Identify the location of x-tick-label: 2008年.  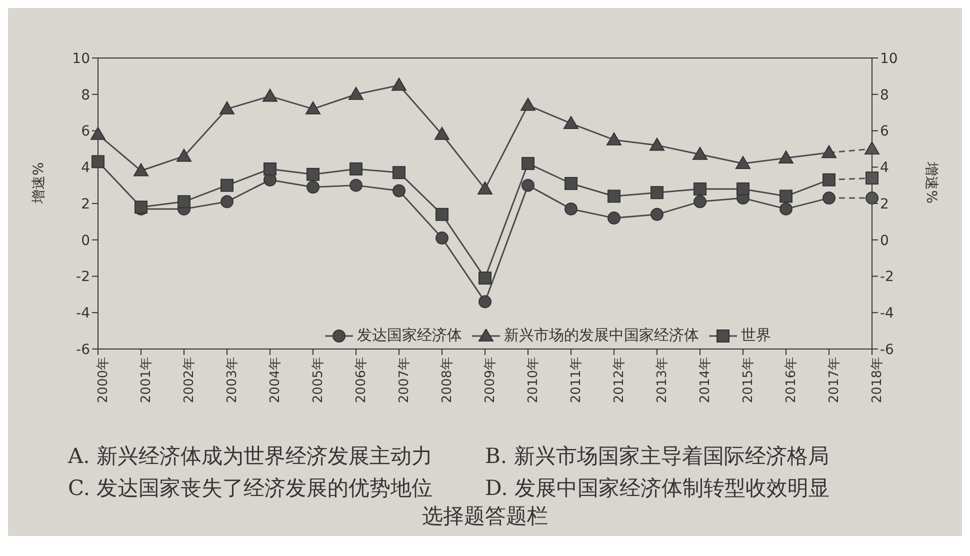
(448, 380).